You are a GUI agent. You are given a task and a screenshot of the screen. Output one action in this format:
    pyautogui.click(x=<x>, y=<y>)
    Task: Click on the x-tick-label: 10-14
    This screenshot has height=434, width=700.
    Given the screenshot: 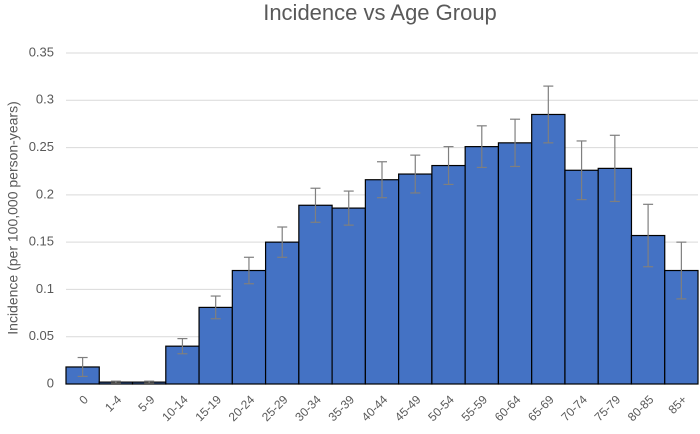 What is the action you would take?
    pyautogui.click(x=175, y=408)
    